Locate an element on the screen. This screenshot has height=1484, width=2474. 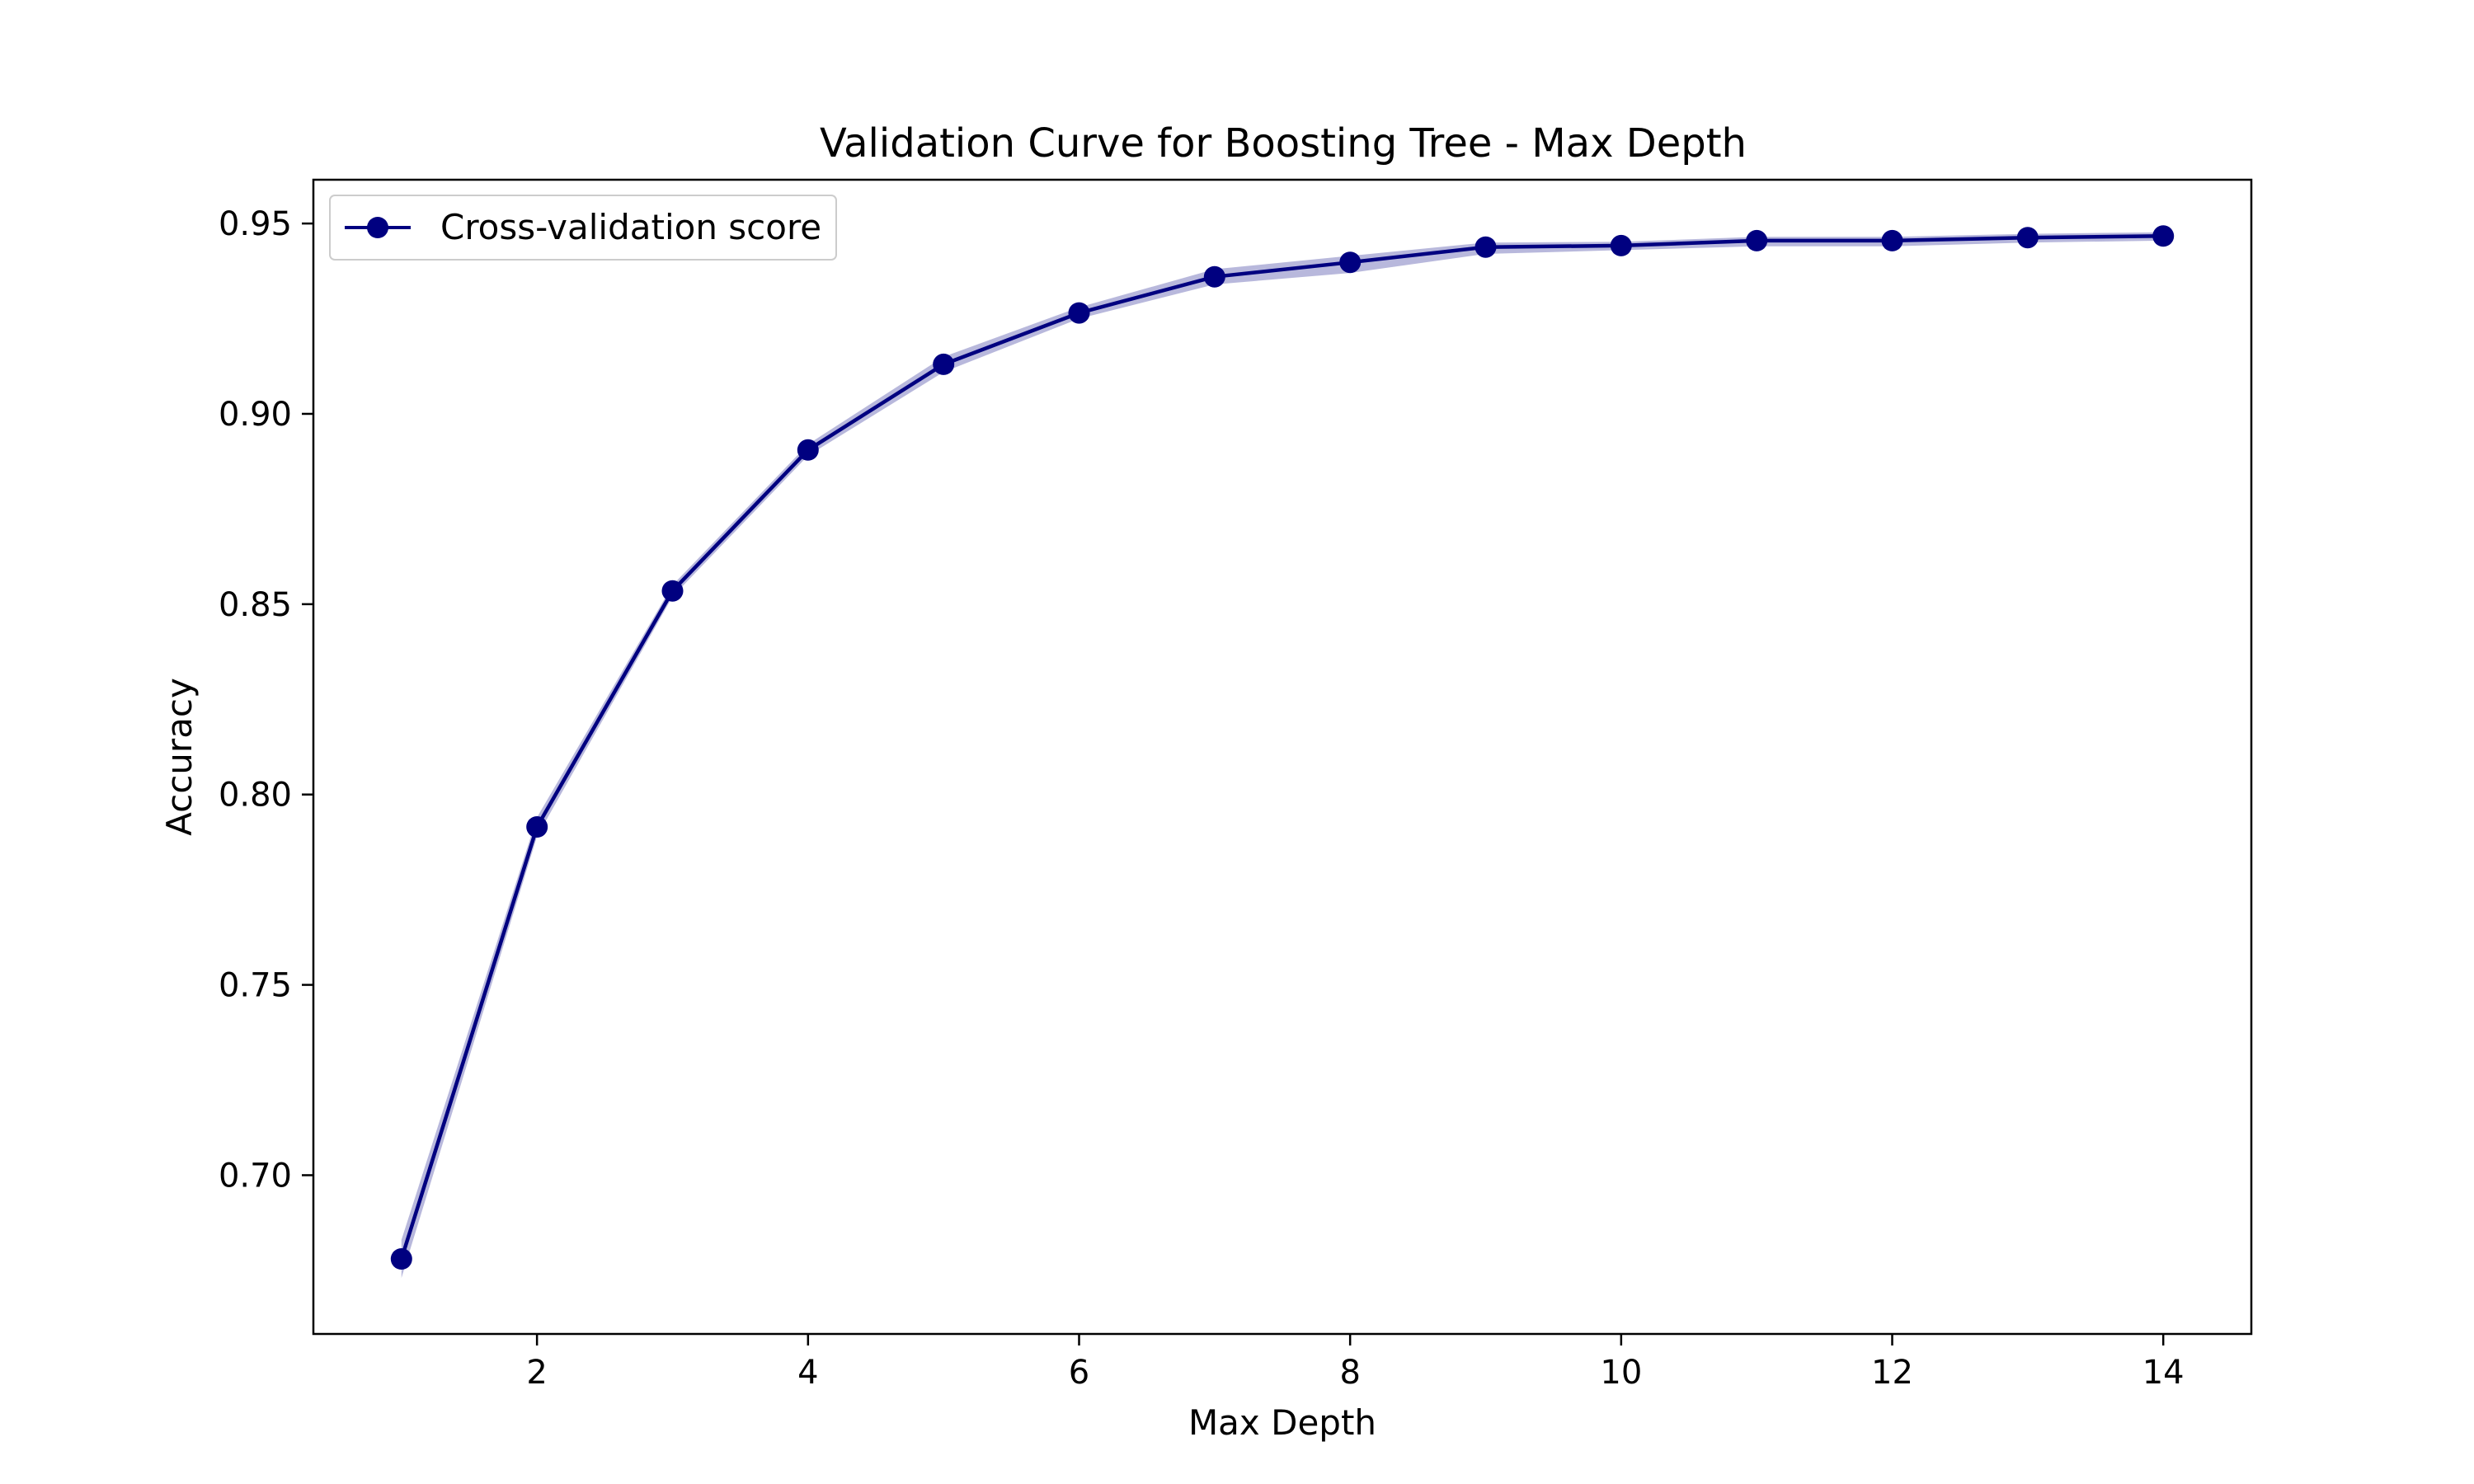
x-axis-label: Max Depth is located at coordinates (1282, 1422).